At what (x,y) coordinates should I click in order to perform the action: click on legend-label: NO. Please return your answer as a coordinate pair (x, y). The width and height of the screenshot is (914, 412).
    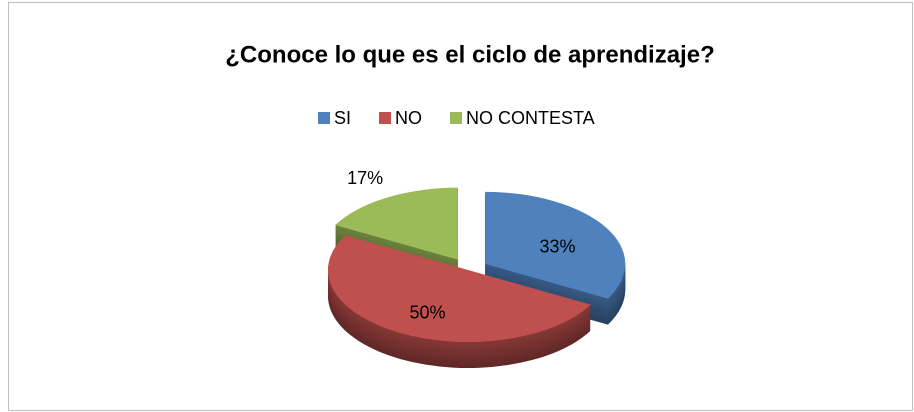
    Looking at the image, I should click on (408, 118).